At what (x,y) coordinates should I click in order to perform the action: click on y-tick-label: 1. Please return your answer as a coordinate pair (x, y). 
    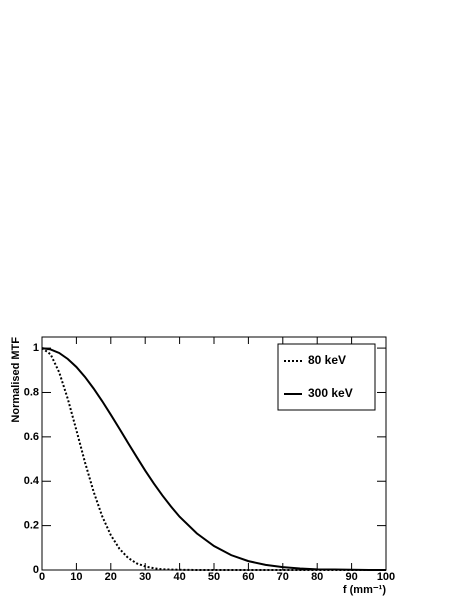
    Looking at the image, I should click on (36, 348).